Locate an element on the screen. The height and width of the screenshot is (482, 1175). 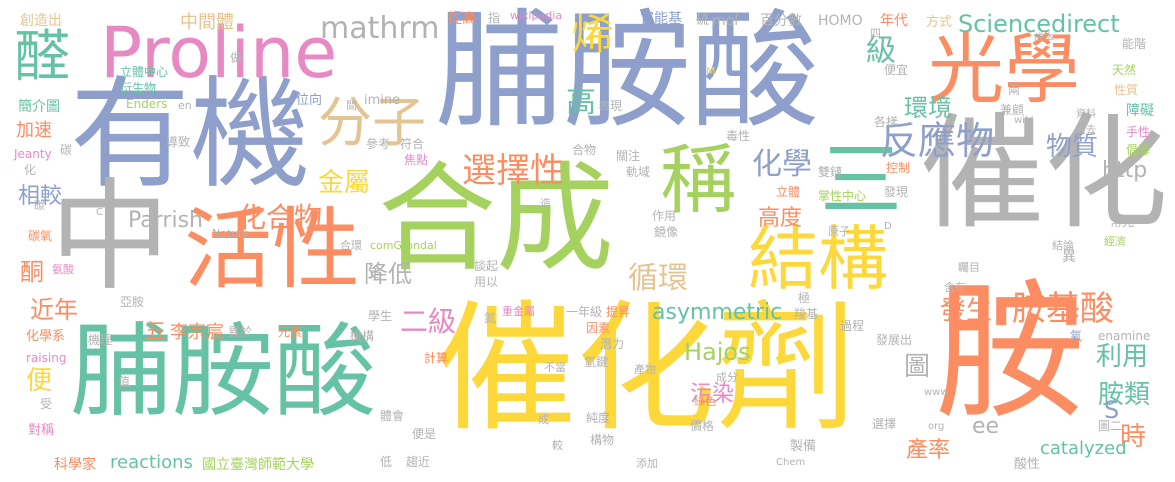
cloud-word: 受 is located at coordinates (46, 404).